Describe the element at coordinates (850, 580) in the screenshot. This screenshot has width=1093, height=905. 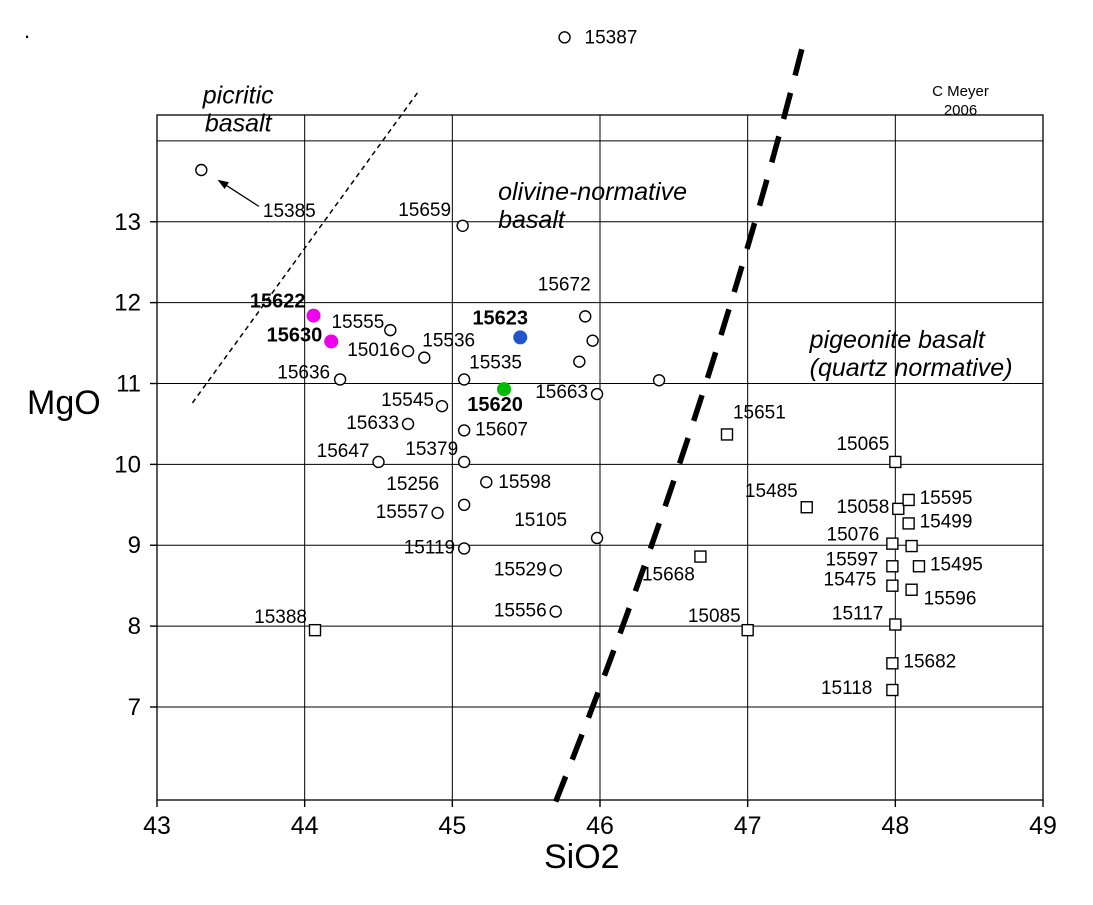
I see `sample-label-15475: 15475` at that location.